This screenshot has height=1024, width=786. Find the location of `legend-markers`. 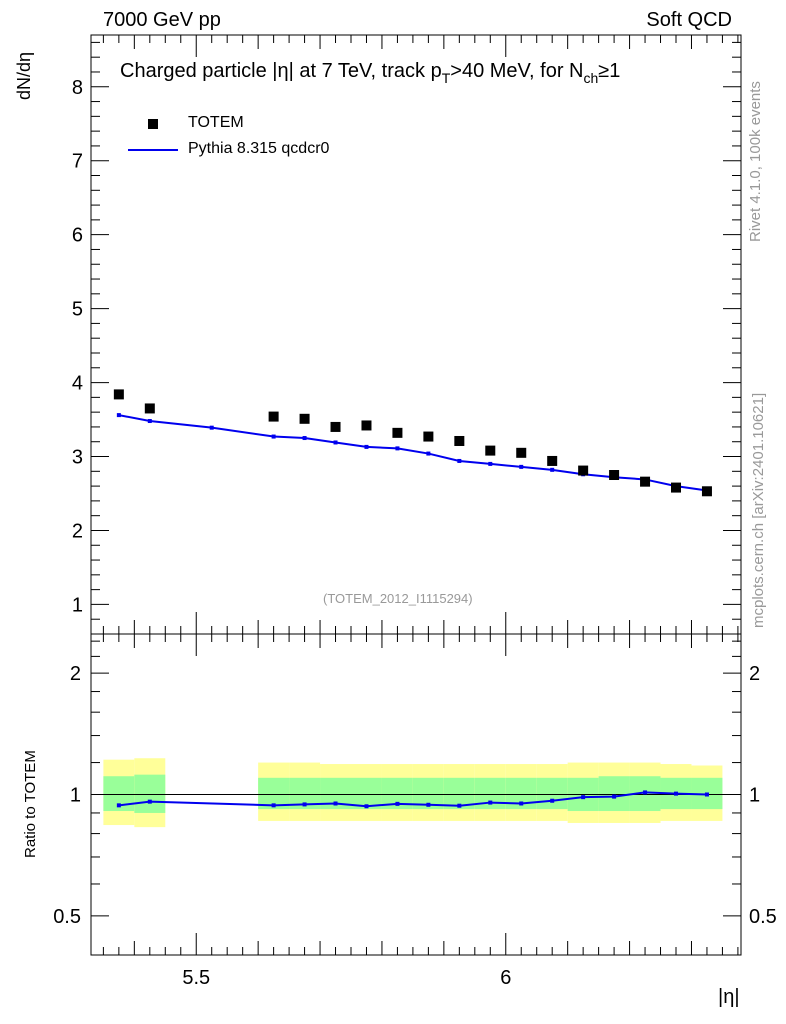

legend-markers is located at coordinates (153, 135).